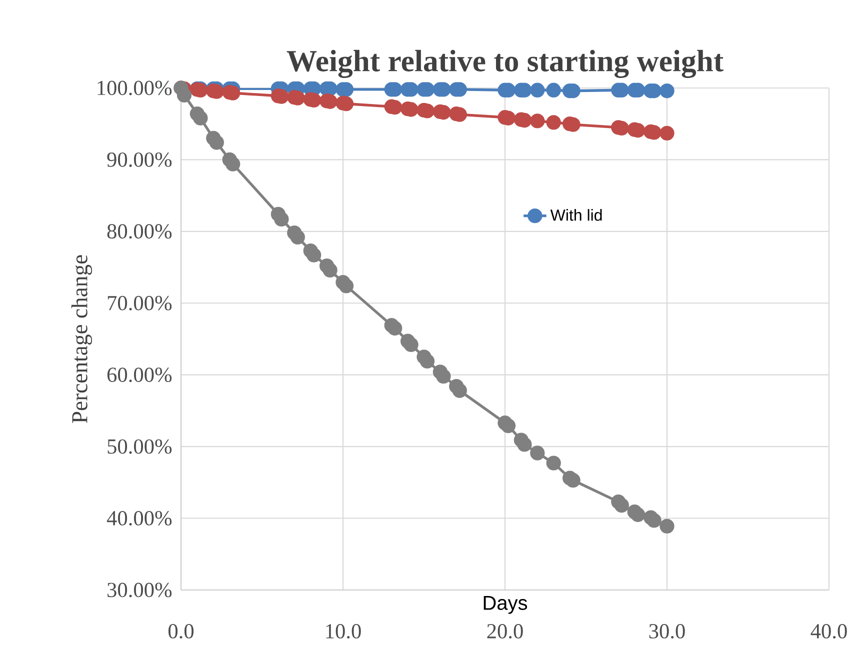 The height and width of the screenshot is (670, 863). What do you see at coordinates (139, 375) in the screenshot?
I see `y-tick-label: 60.00%` at bounding box center [139, 375].